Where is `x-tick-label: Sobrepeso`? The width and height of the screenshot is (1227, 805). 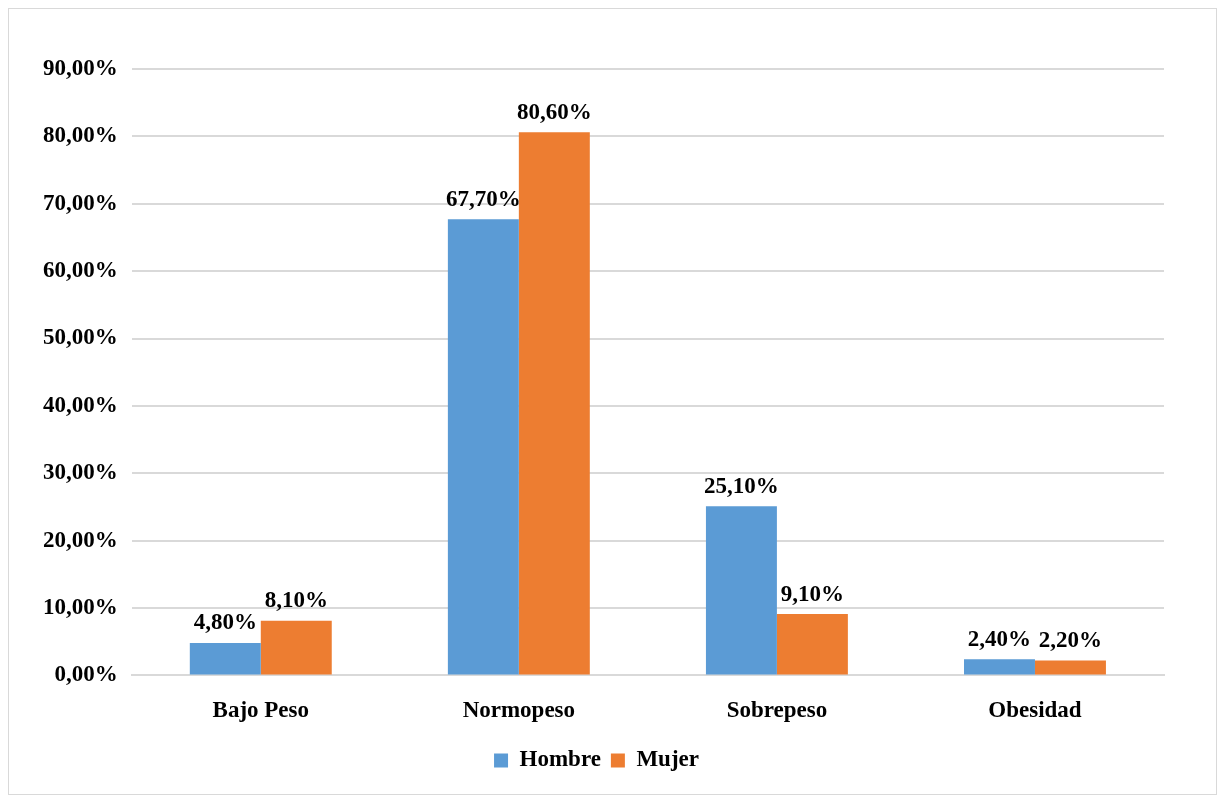 x-tick-label: Sobrepeso is located at coordinates (777, 710).